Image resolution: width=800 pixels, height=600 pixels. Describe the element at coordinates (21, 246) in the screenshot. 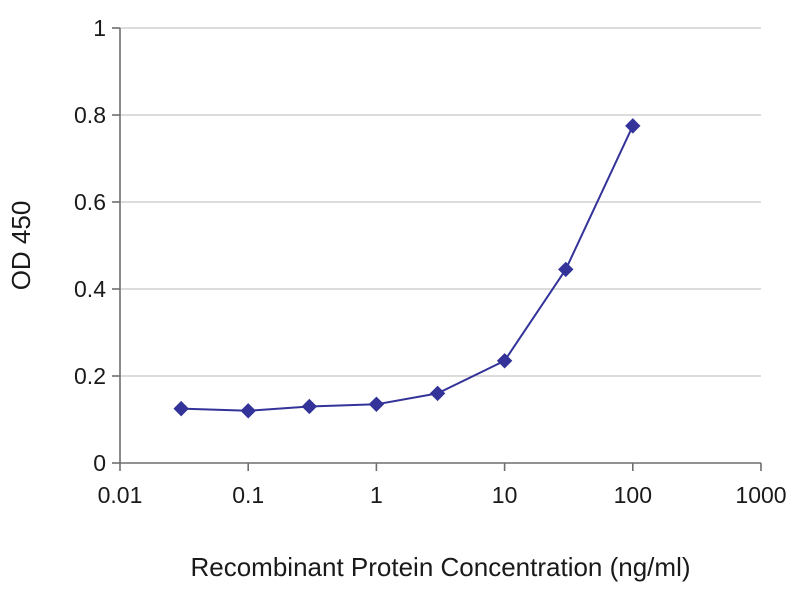

I see `y-axis-title: OD 450` at that location.